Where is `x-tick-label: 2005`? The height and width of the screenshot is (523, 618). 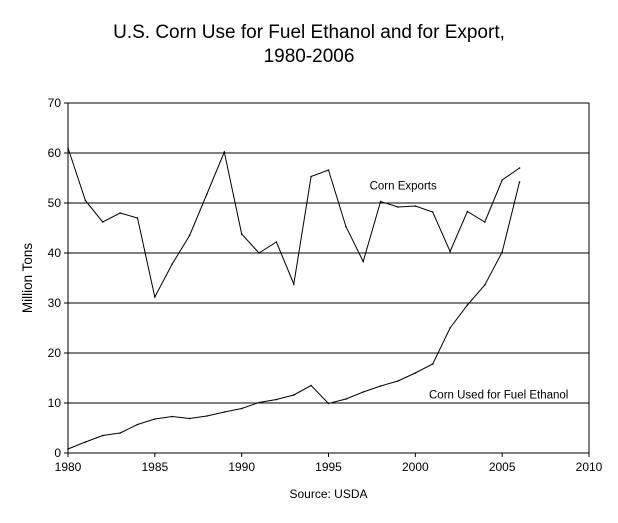
x-tick-label: 2005 is located at coordinates (502, 467).